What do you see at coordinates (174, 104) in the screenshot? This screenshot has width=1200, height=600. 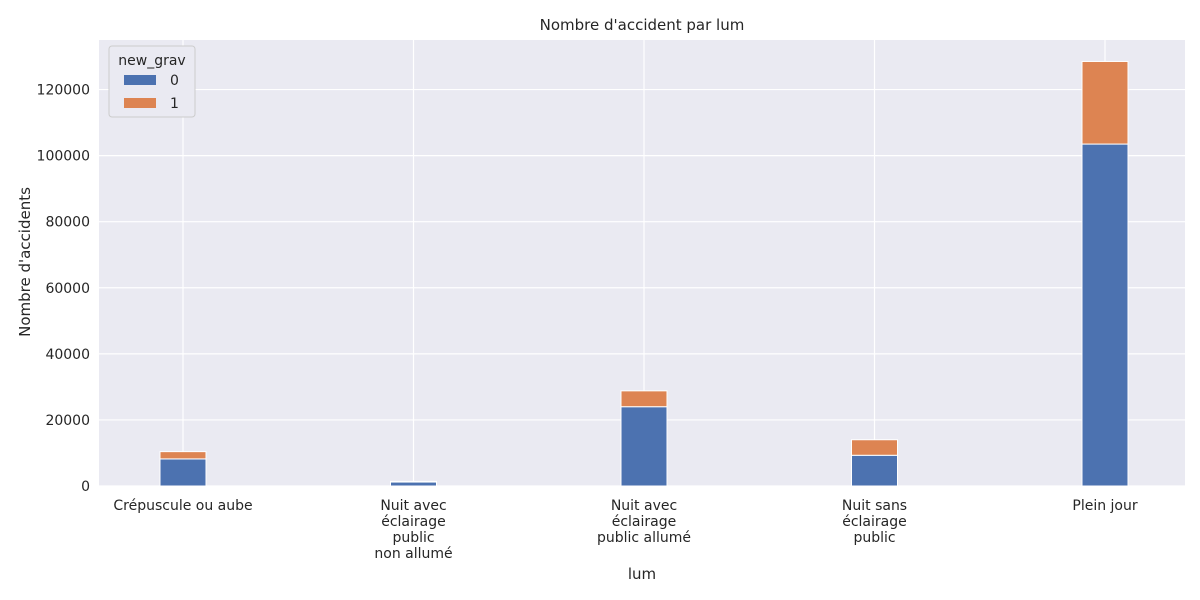 I see `legend-label-1: 1` at bounding box center [174, 104].